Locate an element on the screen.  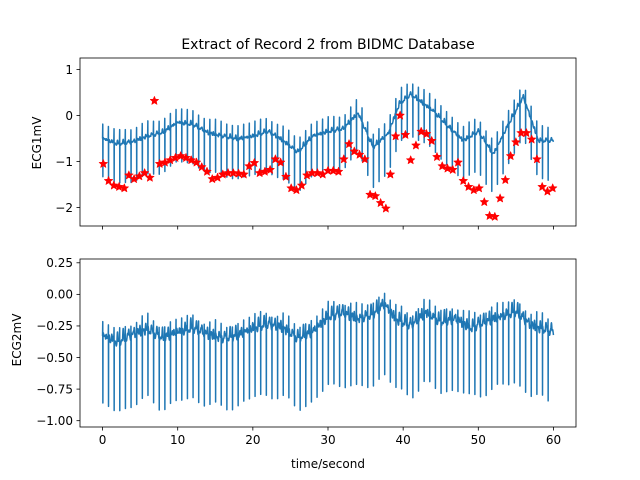
x-axis-label: time/second is located at coordinates (328, 464).